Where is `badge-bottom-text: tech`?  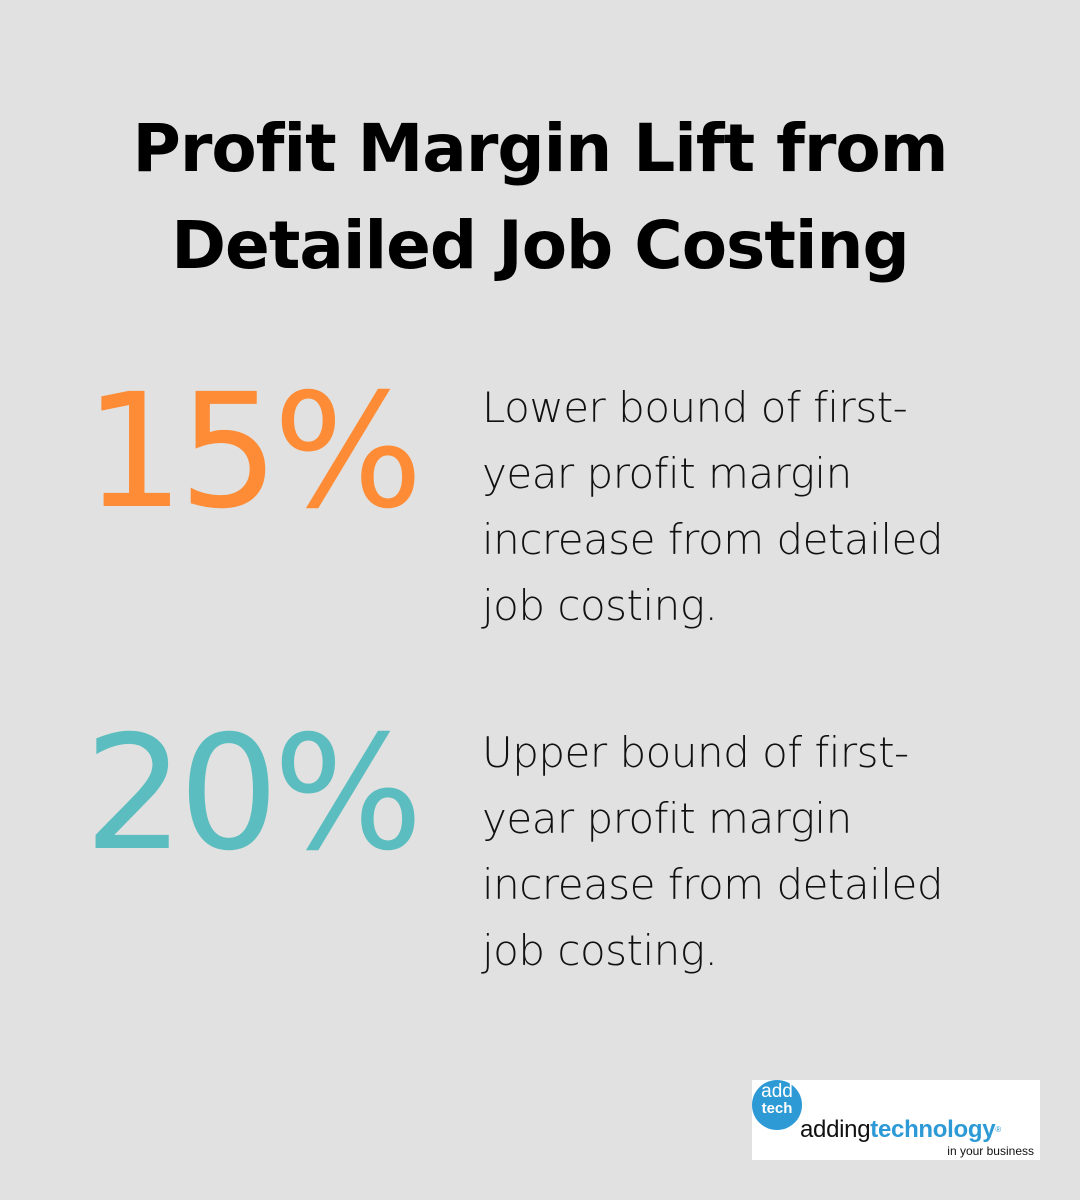
badge-bottom-text: tech is located at coordinates (777, 1108).